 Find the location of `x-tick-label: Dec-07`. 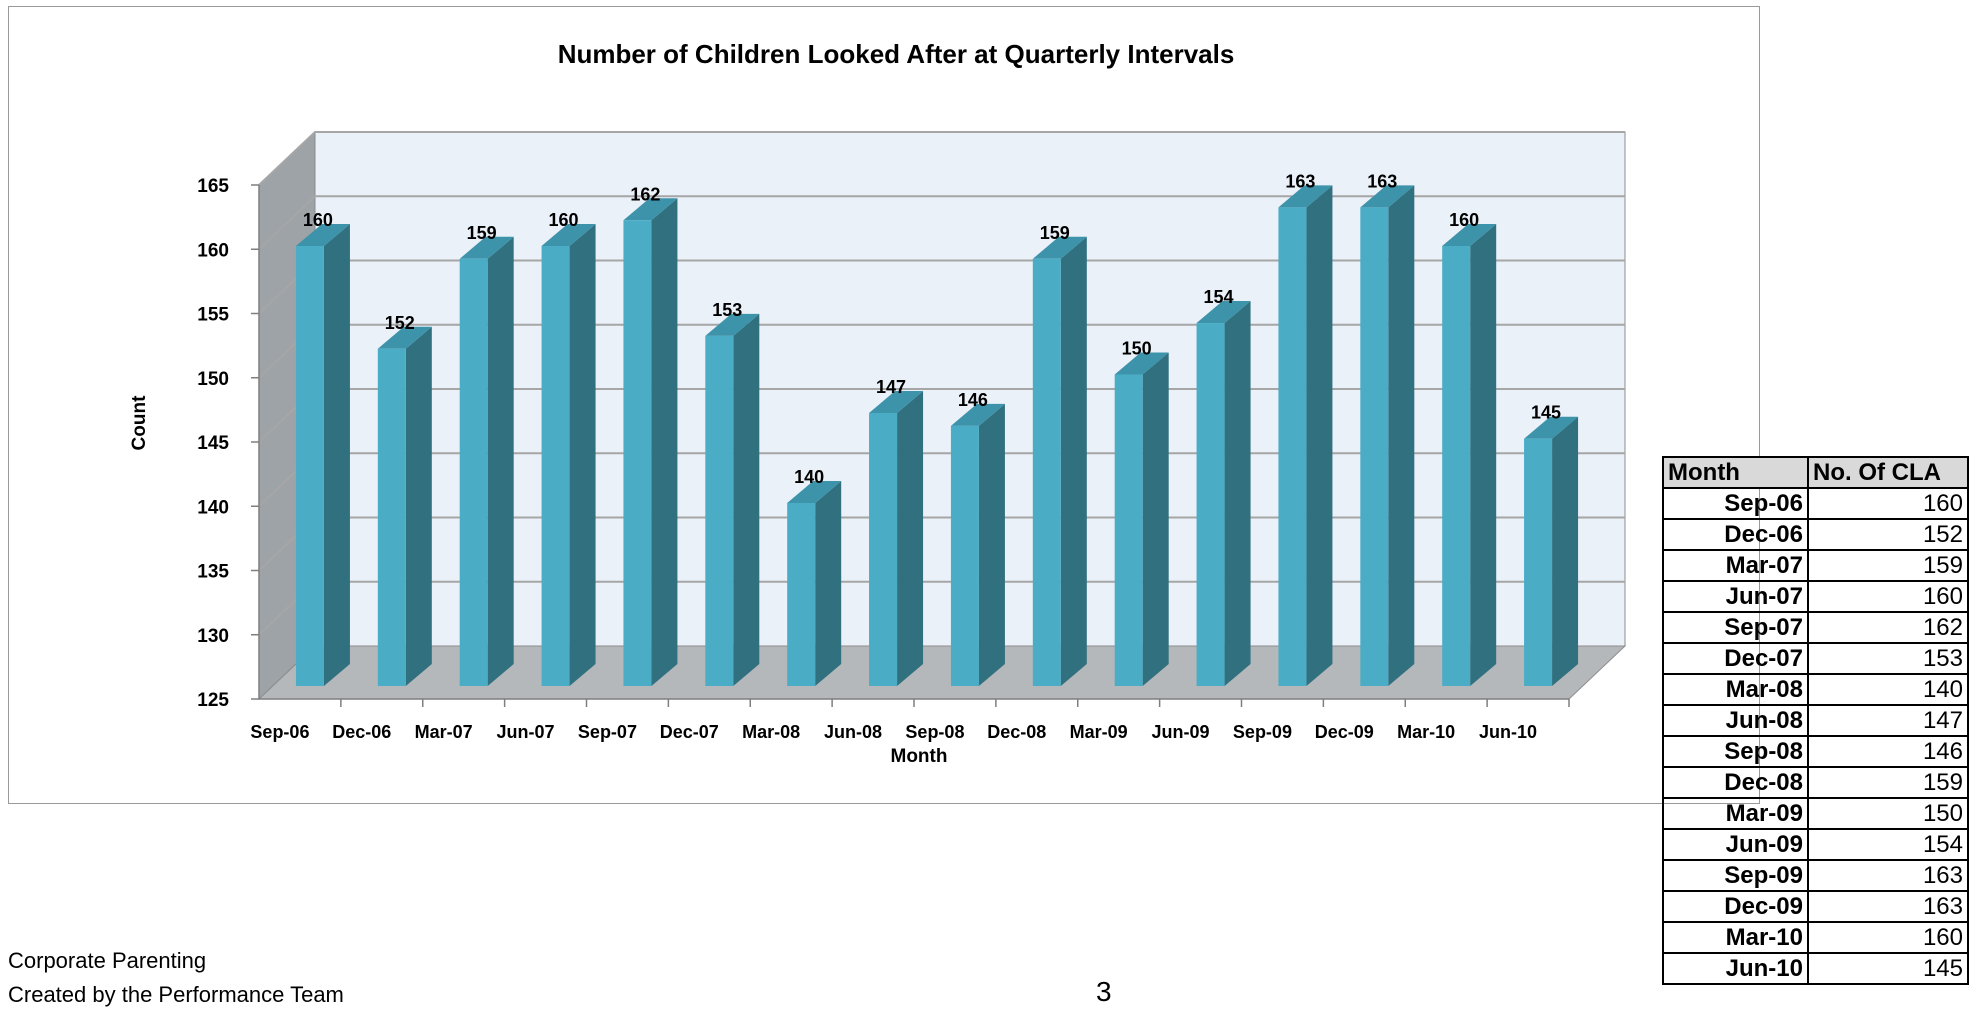

x-tick-label: Dec-07 is located at coordinates (689, 732).